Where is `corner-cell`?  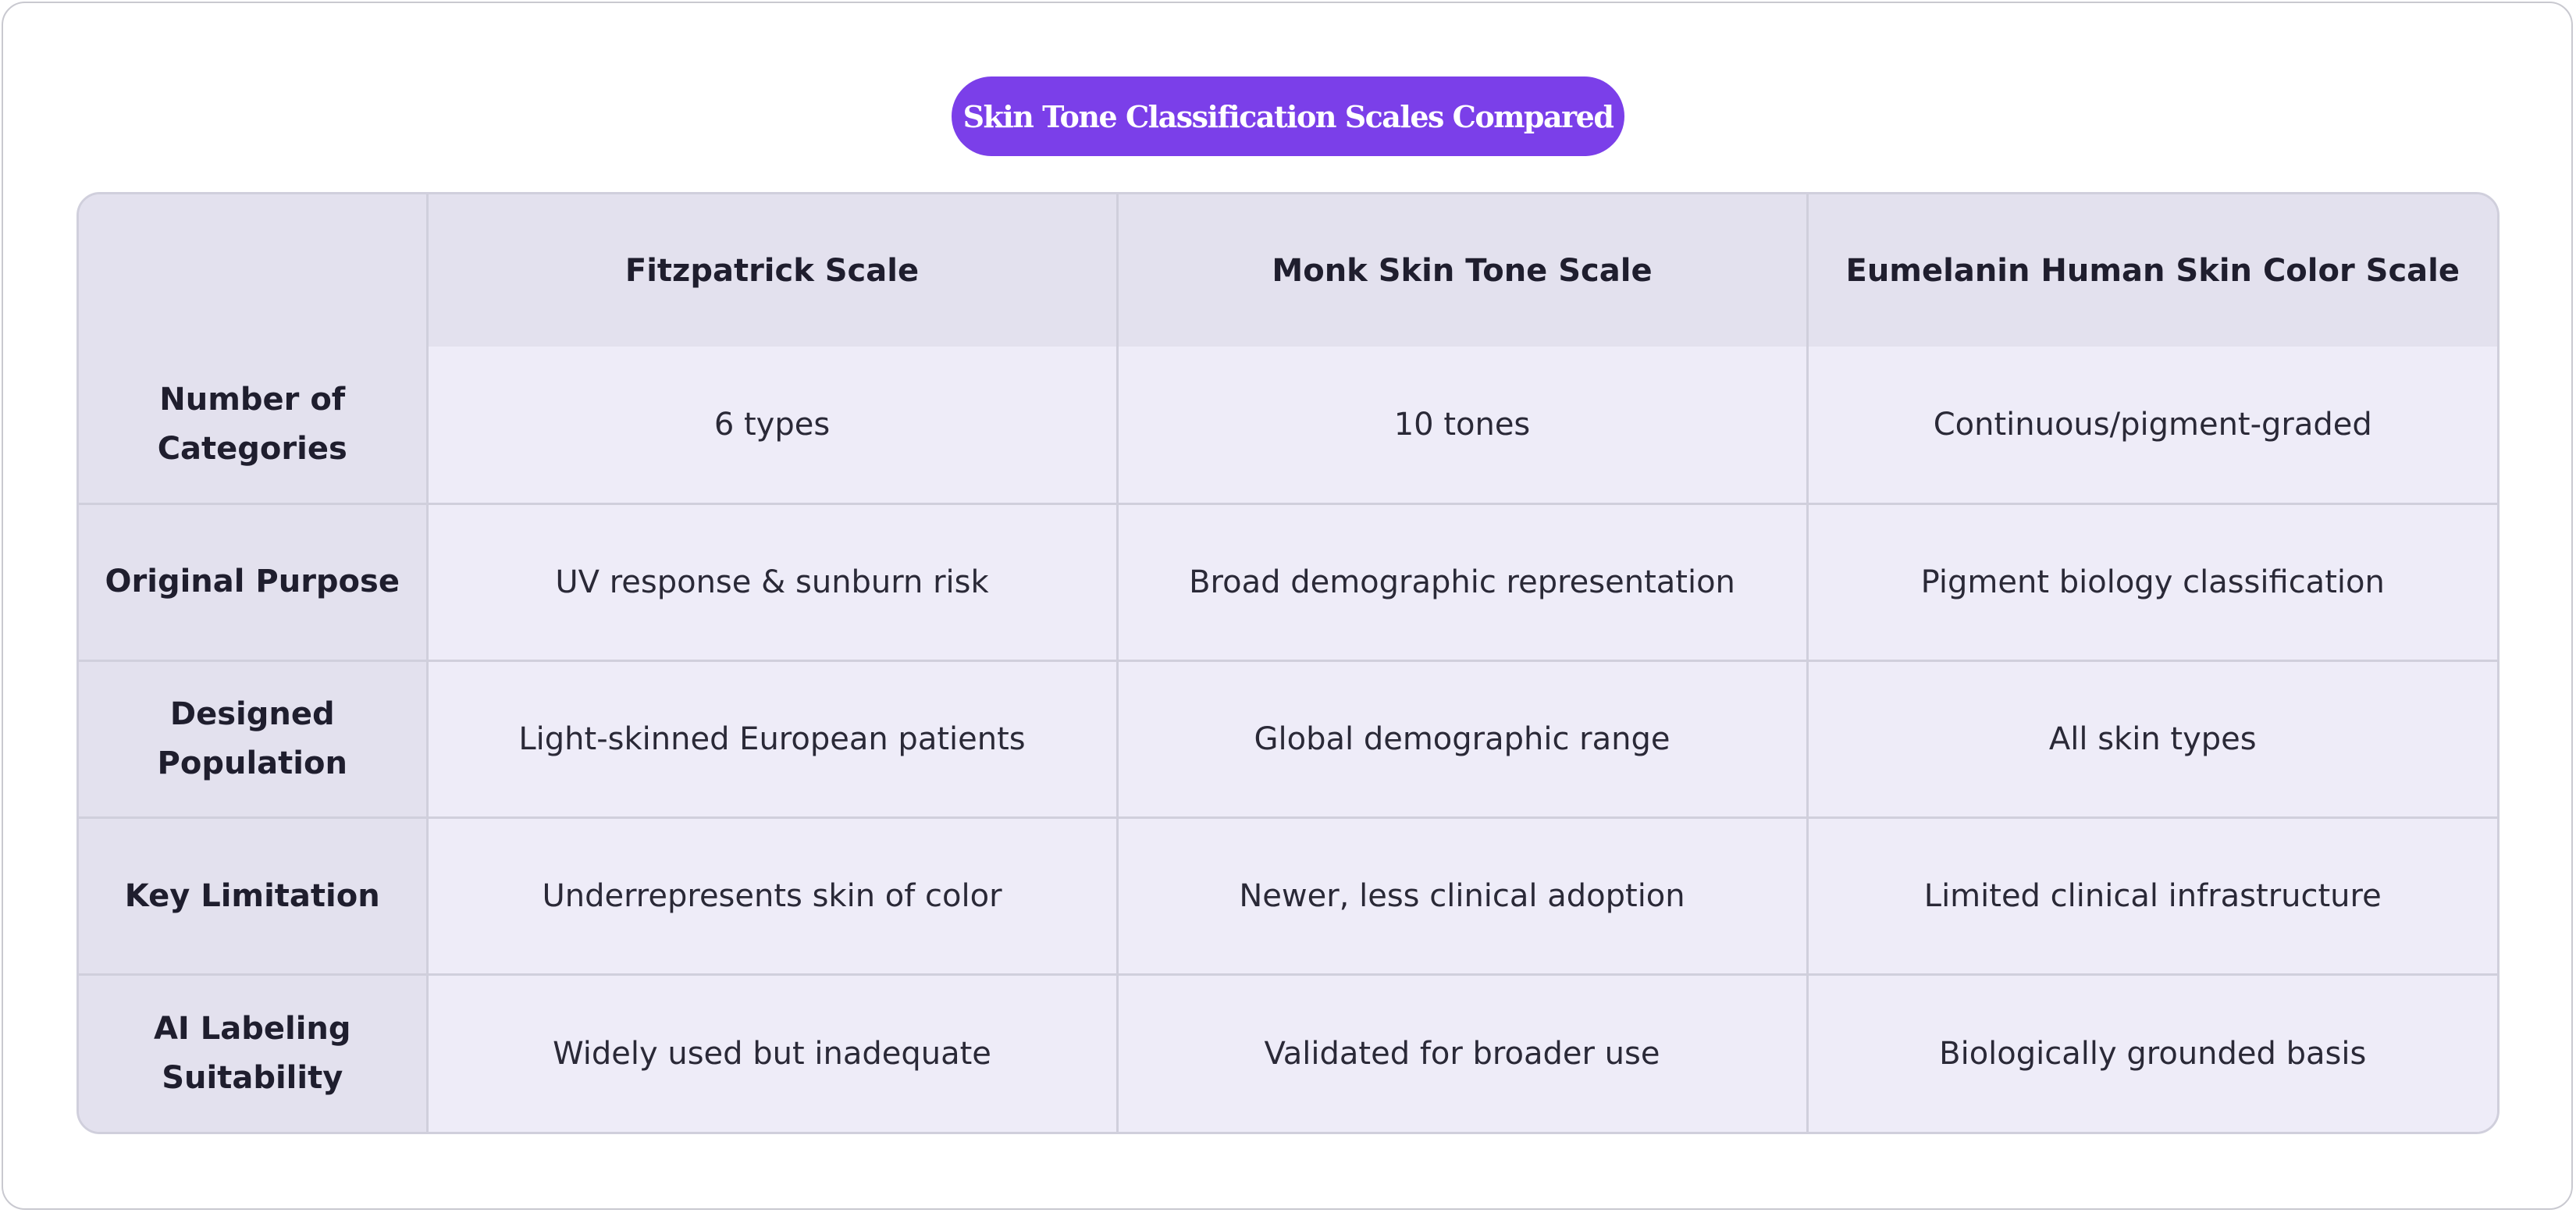
corner-cell is located at coordinates (254, 270).